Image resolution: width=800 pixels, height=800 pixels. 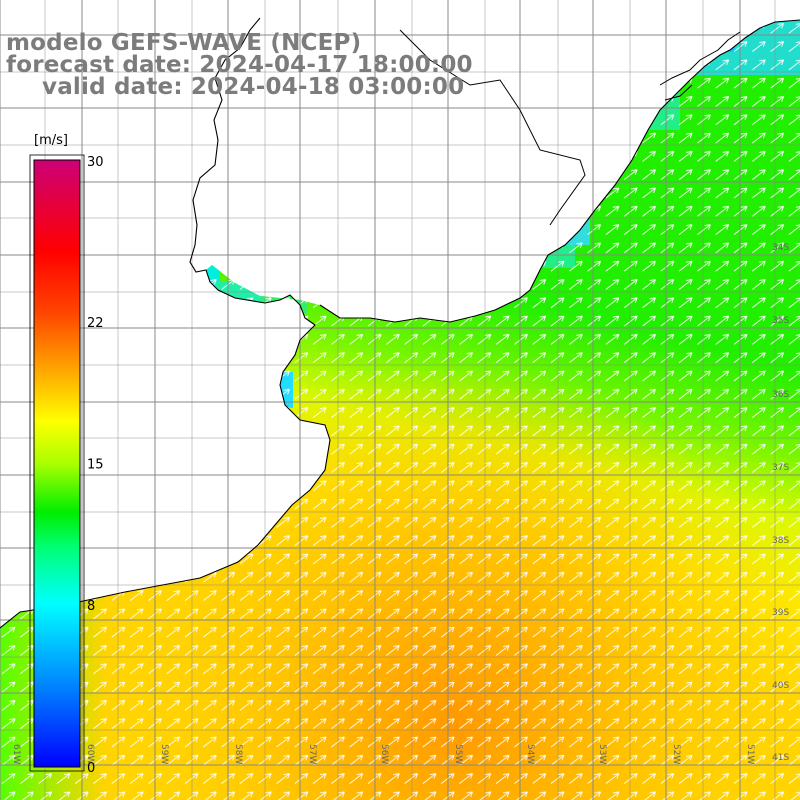 I want to click on longitude-label: 52W, so click(x=676, y=754).